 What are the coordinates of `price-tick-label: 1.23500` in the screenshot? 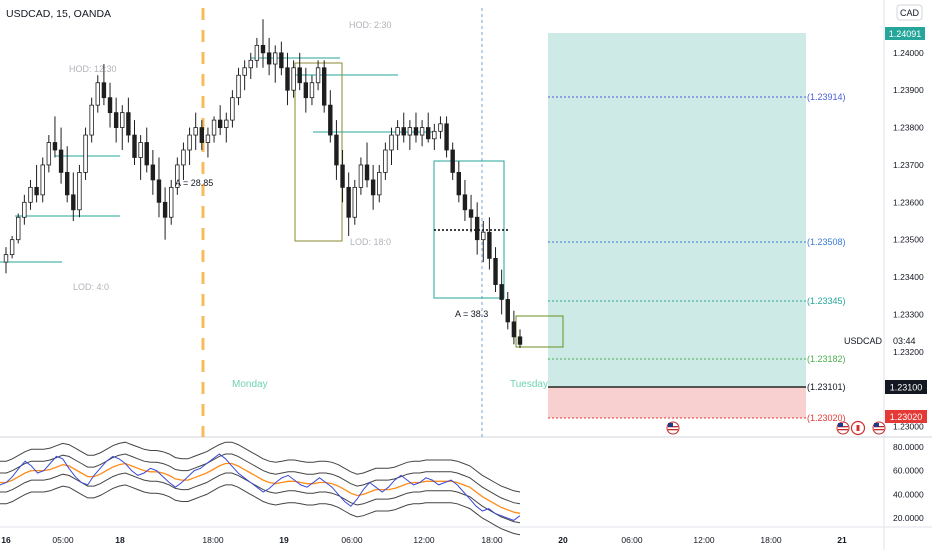 It's located at (908, 240).